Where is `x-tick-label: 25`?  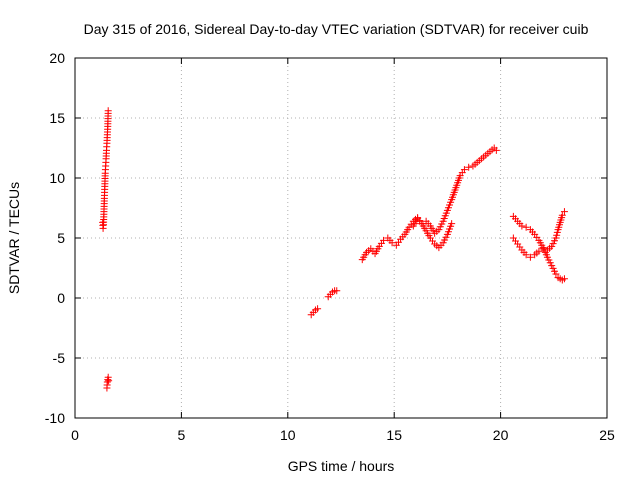 x-tick-label: 25 is located at coordinates (607, 435).